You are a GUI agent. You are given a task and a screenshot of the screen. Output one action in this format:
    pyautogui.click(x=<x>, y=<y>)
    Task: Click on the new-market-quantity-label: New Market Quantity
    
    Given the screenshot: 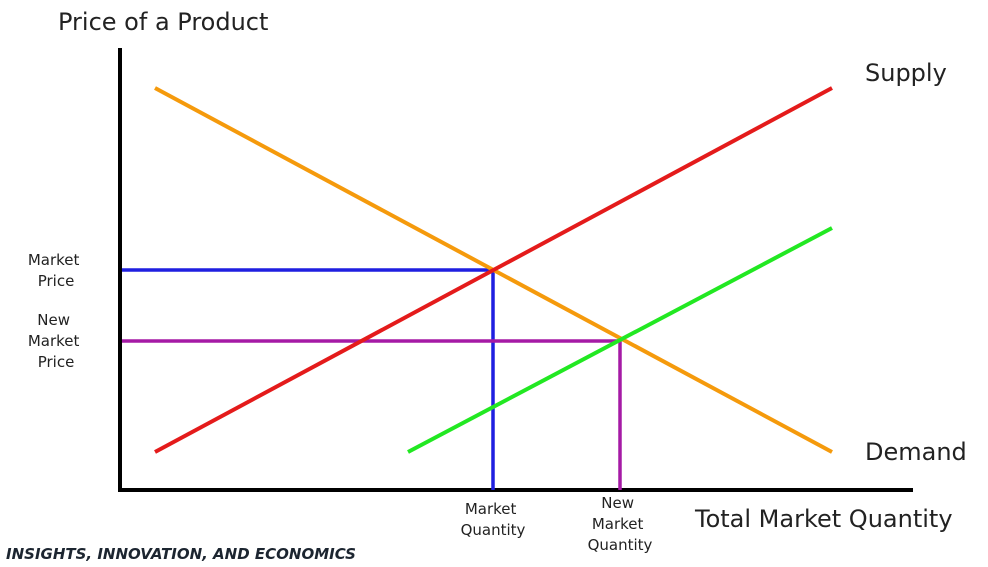 What is the action you would take?
    pyautogui.click(x=620, y=524)
    